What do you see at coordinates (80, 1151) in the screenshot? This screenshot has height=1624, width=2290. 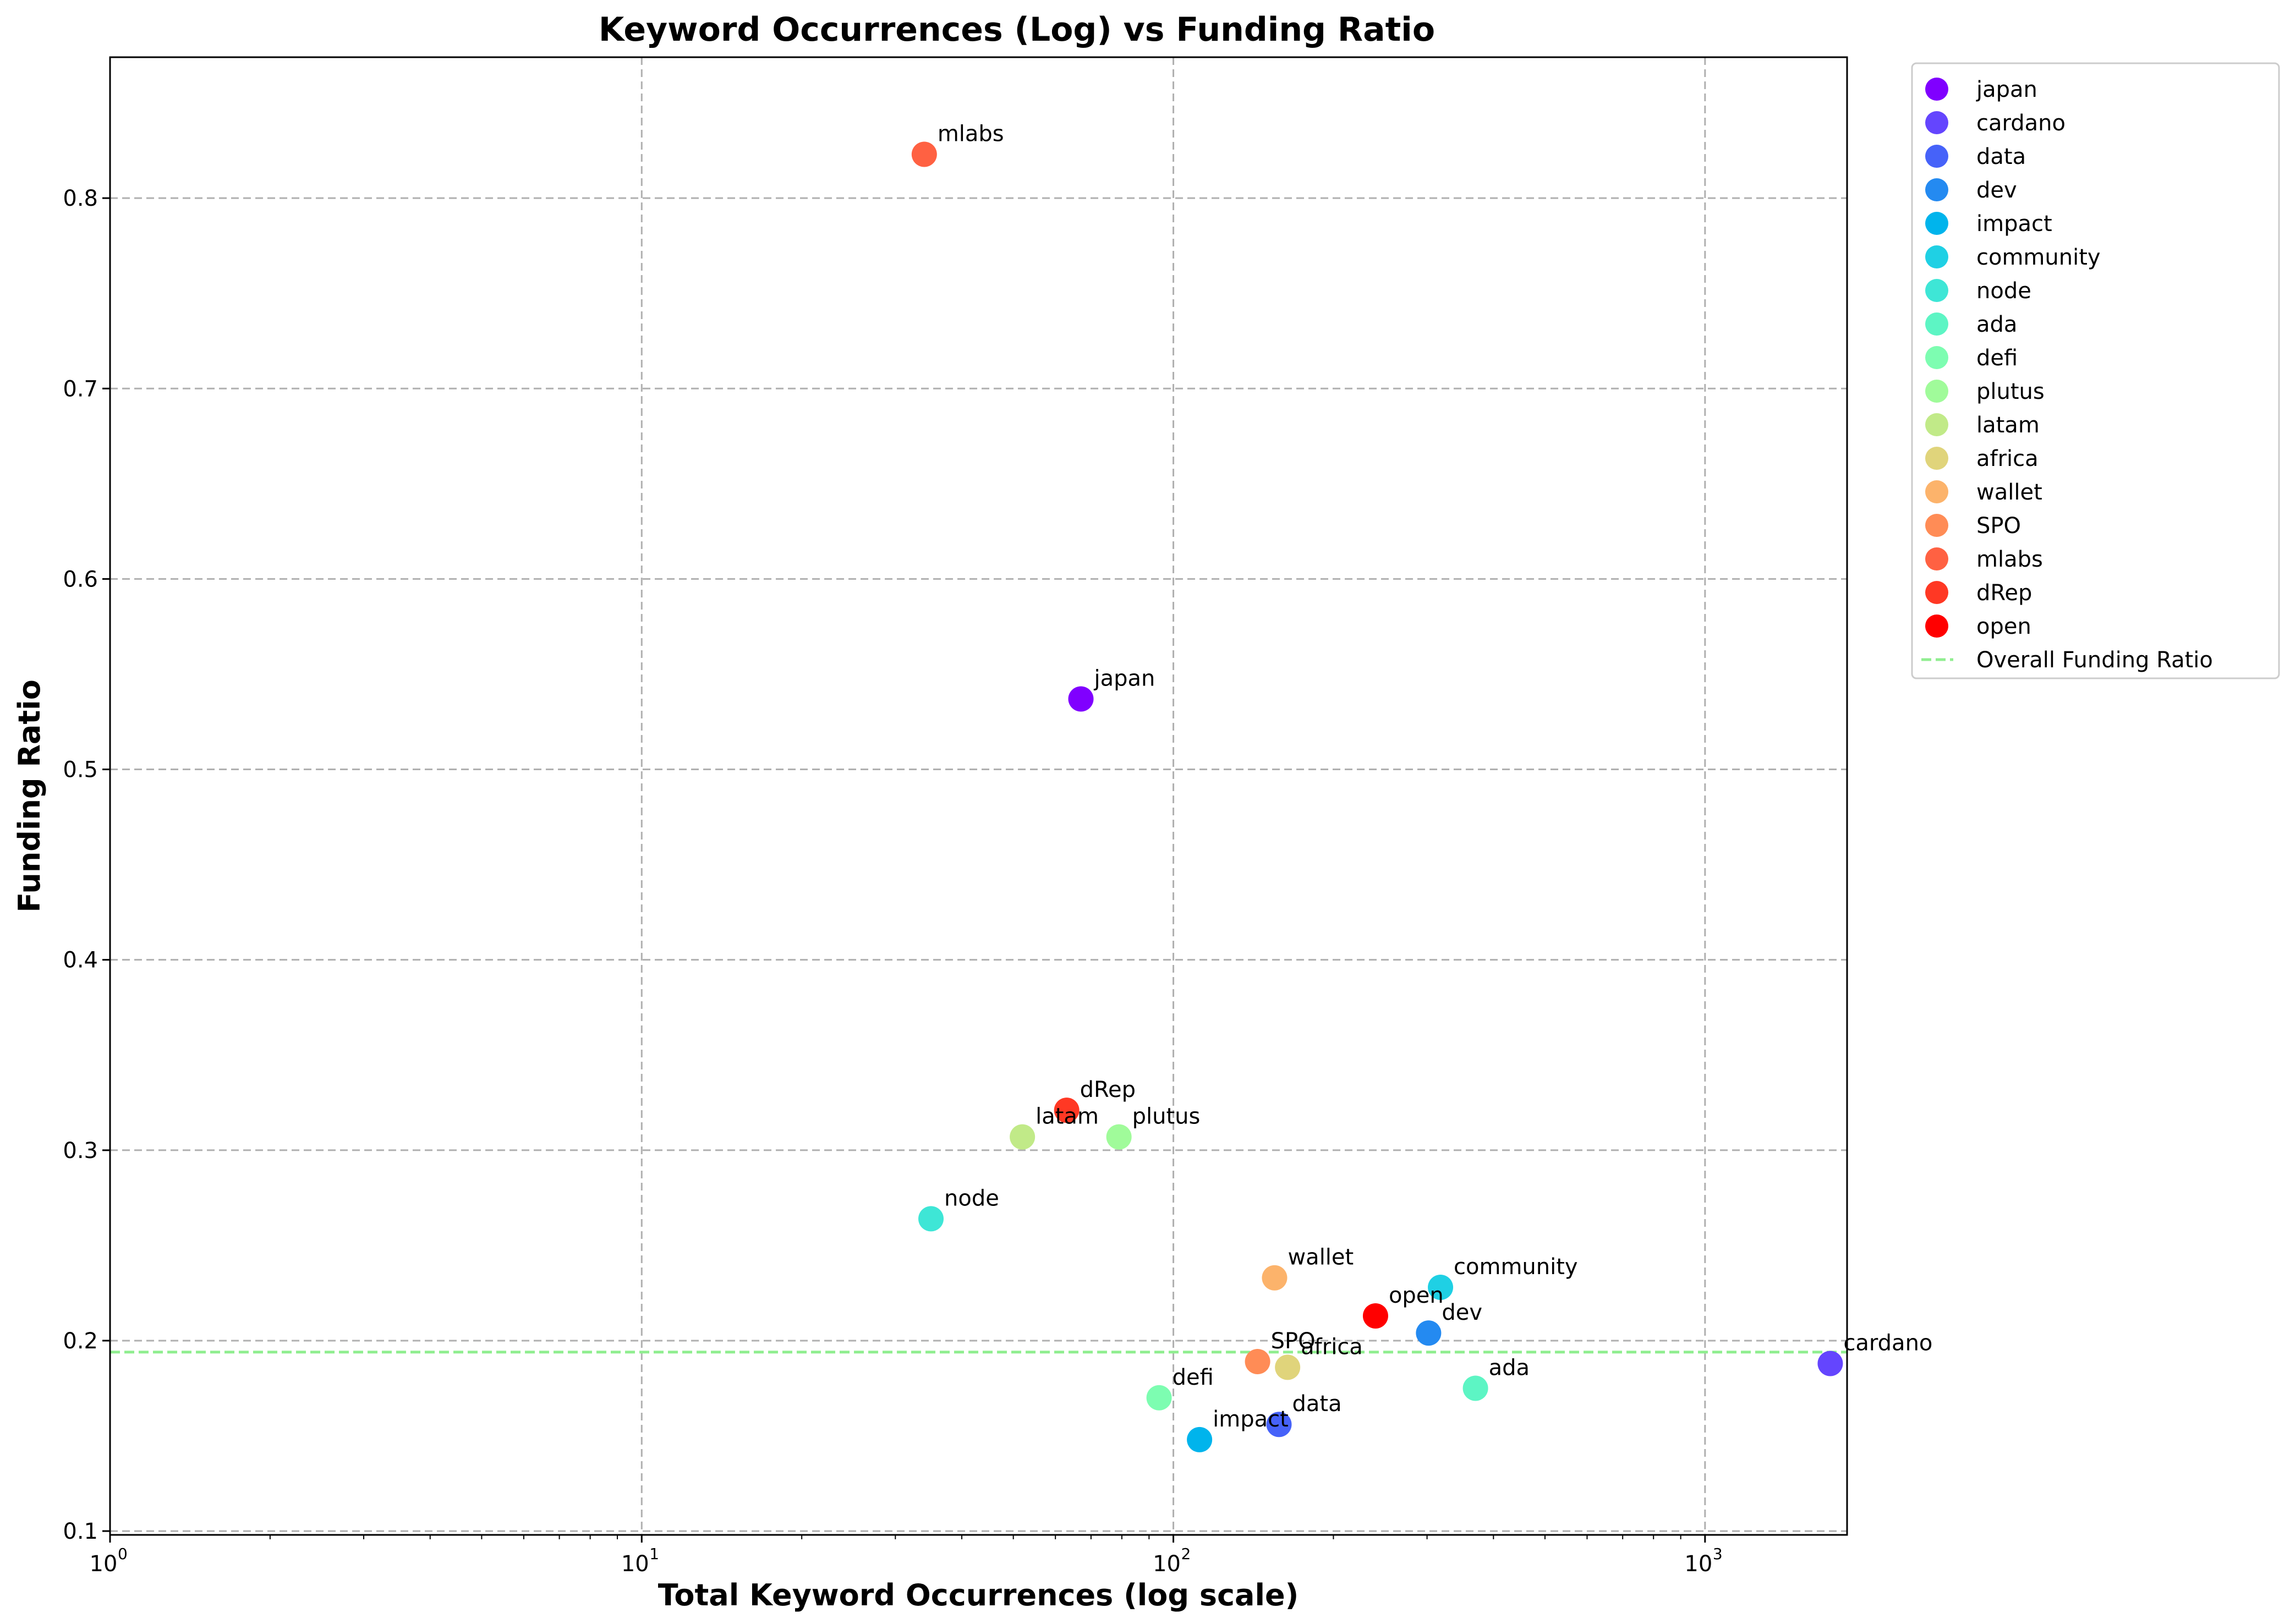 I see `y-tick-label: 0.3` at bounding box center [80, 1151].